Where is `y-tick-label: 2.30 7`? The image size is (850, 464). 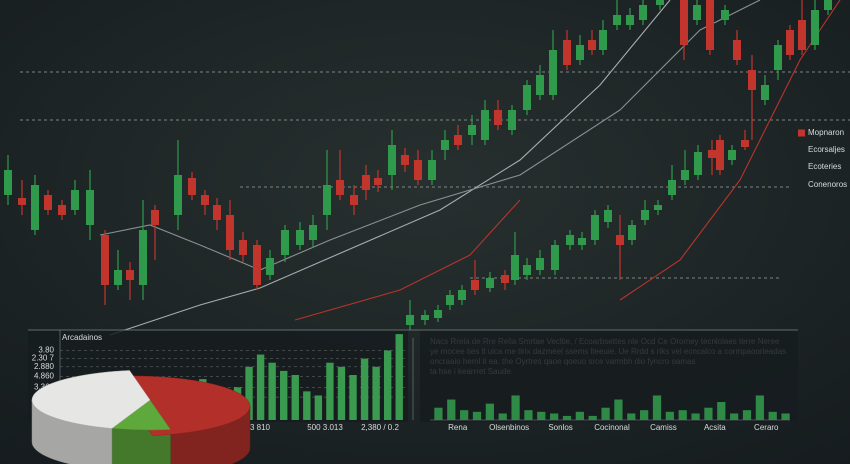 y-tick-label: 2.30 7 is located at coordinates (43, 358).